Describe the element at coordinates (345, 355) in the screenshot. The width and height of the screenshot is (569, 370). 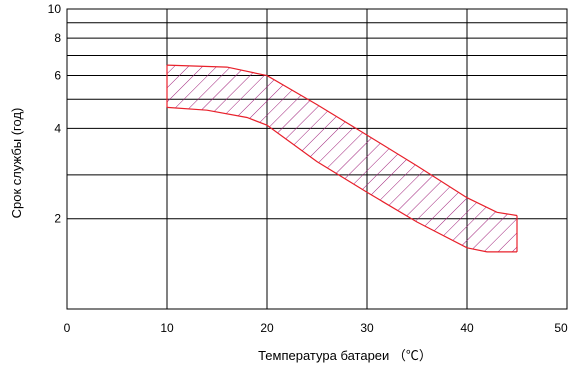
I see `x-axis-label: Температура батареи （℃）` at that location.